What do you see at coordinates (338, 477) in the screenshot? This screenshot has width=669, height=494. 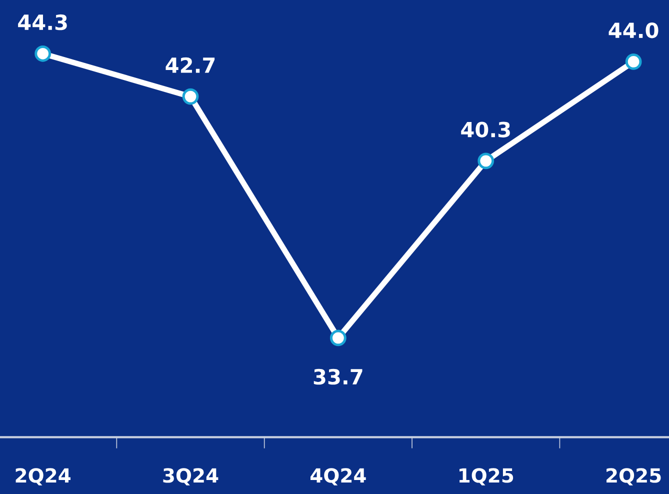 I see `x-tick-label: 4Q24` at bounding box center [338, 477].